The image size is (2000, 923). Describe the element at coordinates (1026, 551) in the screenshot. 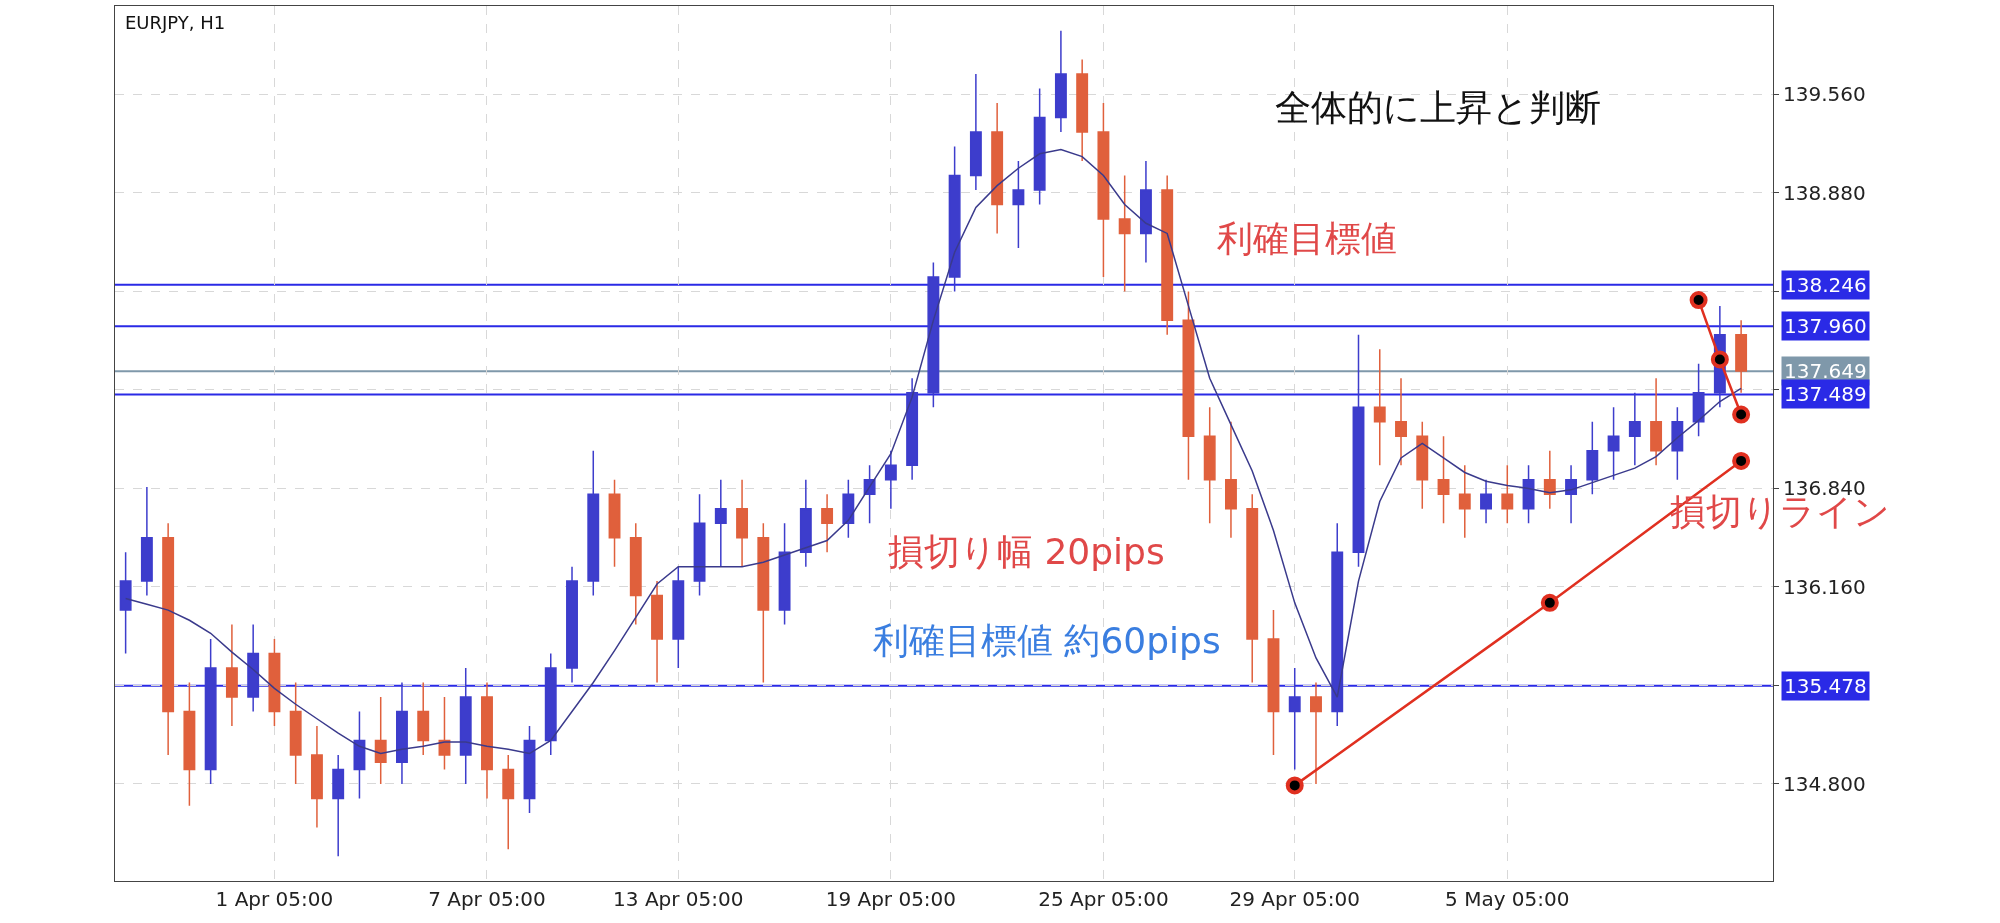

I see `annotation: 損切り幅 20pips` at that location.